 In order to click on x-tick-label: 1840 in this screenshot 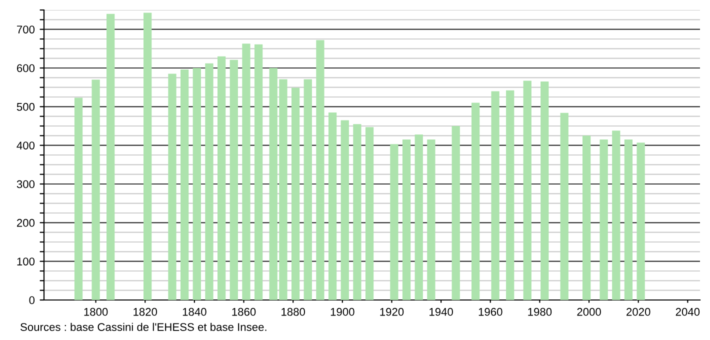, I will do `click(194, 312)`.